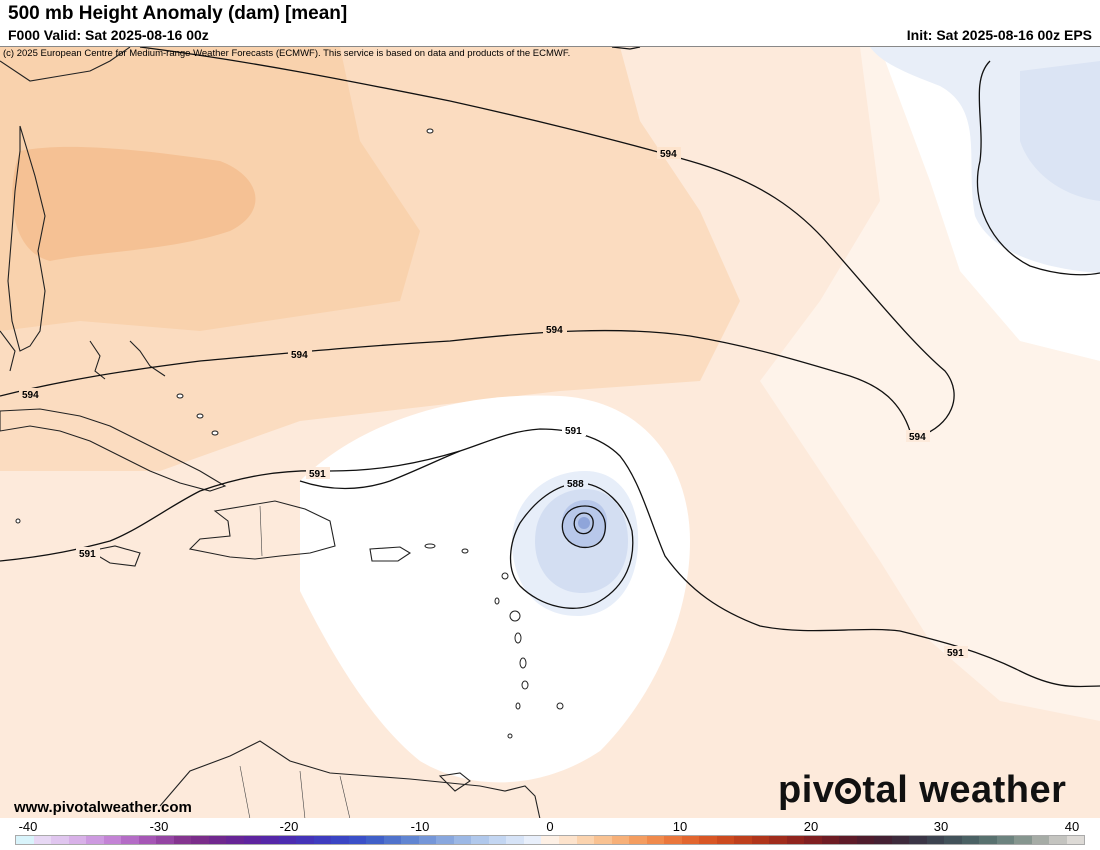 This screenshot has width=1100, height=850. I want to click on cool-anomaly-ne-core, so click(1060, 131).